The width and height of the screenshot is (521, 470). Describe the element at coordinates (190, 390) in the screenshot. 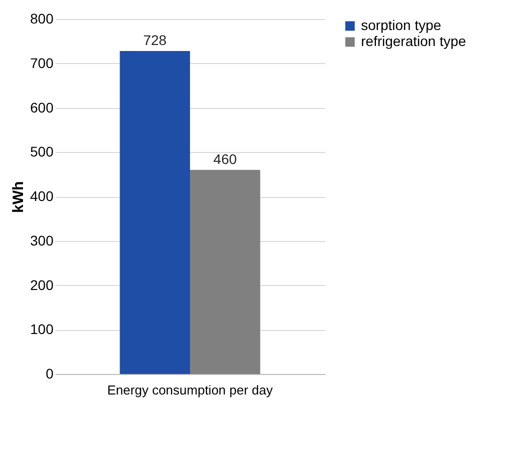

I see `x-tick-label: Energy consumption per day` at that location.